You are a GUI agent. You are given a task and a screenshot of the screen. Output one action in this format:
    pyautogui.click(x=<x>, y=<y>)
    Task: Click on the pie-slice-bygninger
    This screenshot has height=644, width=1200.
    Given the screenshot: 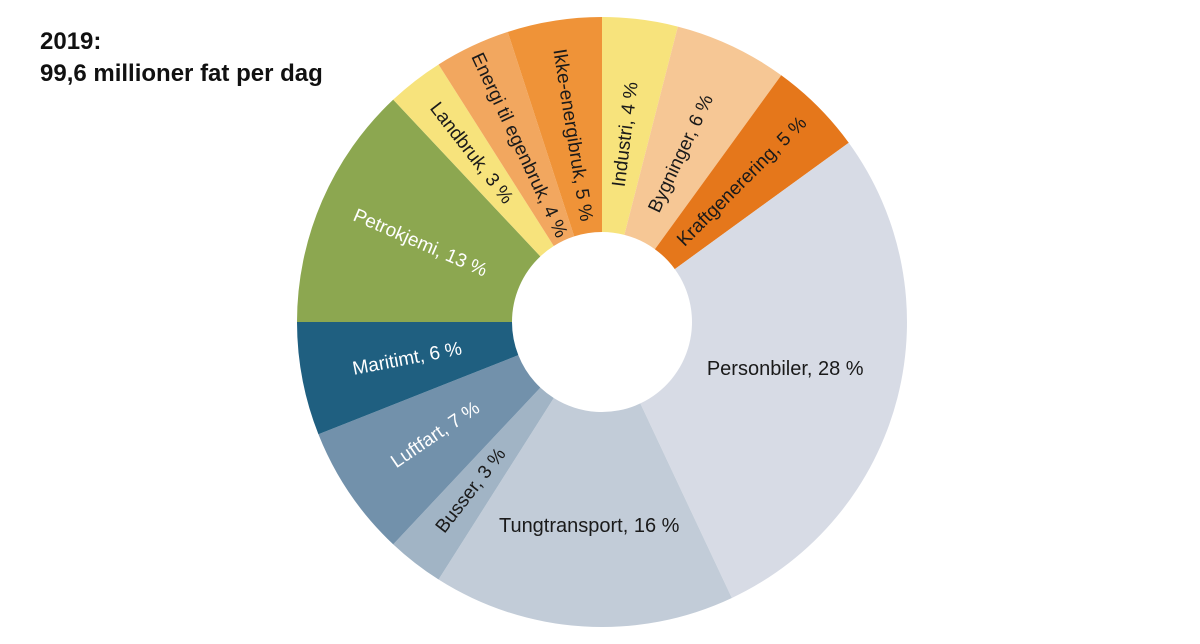 What is the action you would take?
    pyautogui.click(x=703, y=138)
    